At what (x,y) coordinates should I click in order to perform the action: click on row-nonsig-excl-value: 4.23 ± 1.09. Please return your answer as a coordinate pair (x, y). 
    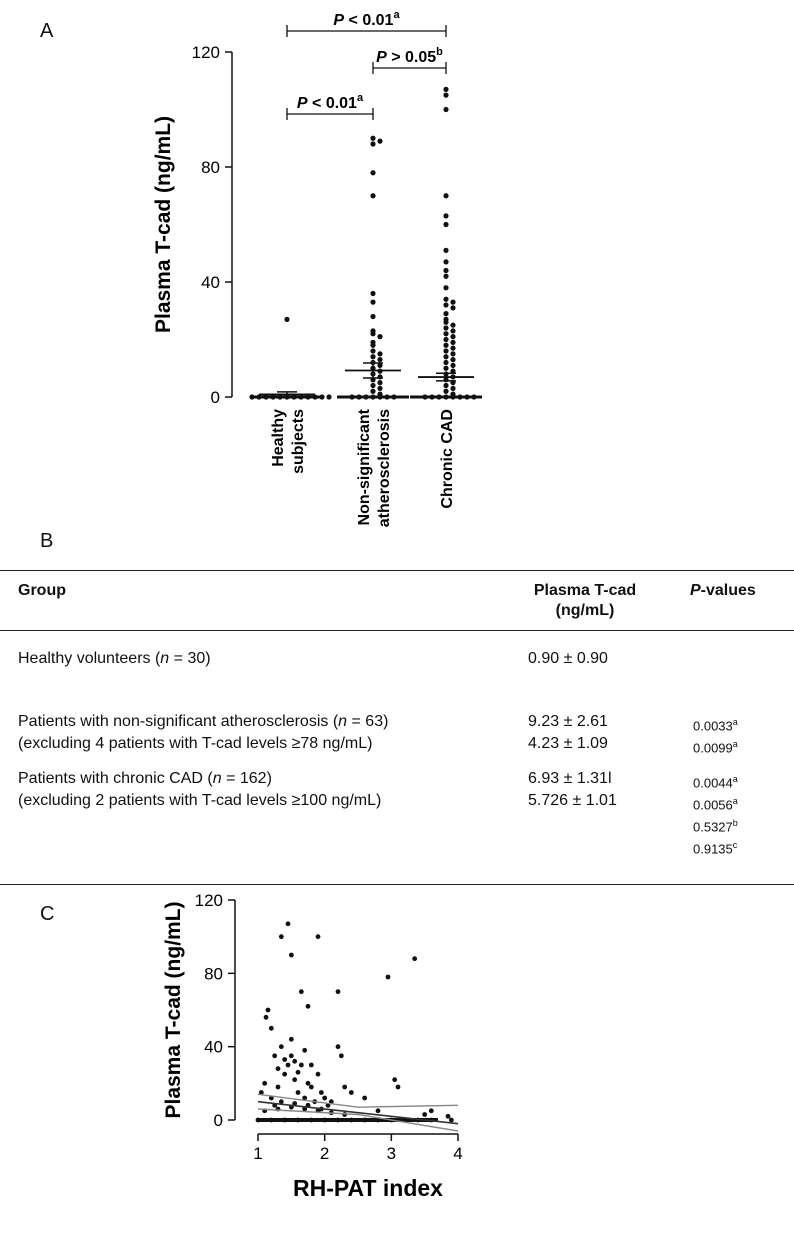
    Looking at the image, I should click on (568, 743).